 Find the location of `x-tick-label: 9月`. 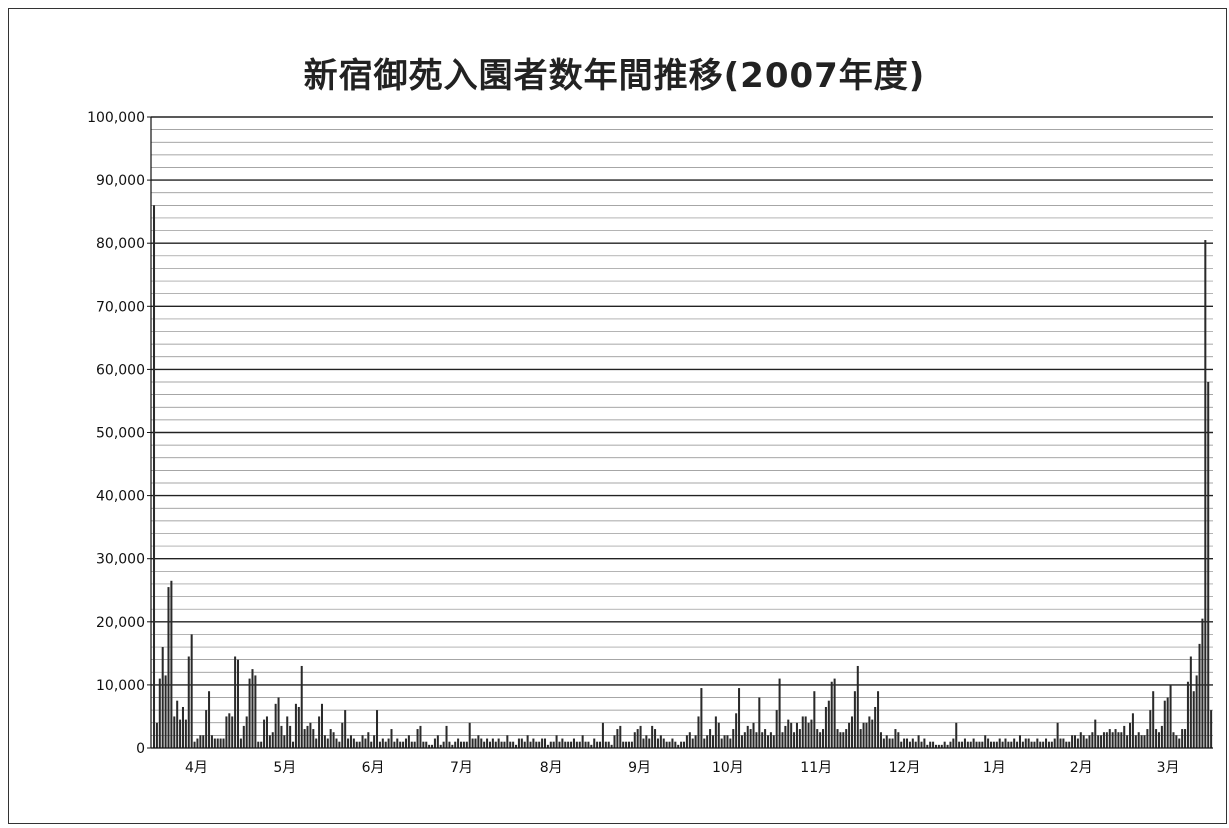

x-tick-label: 9月 is located at coordinates (639, 768).